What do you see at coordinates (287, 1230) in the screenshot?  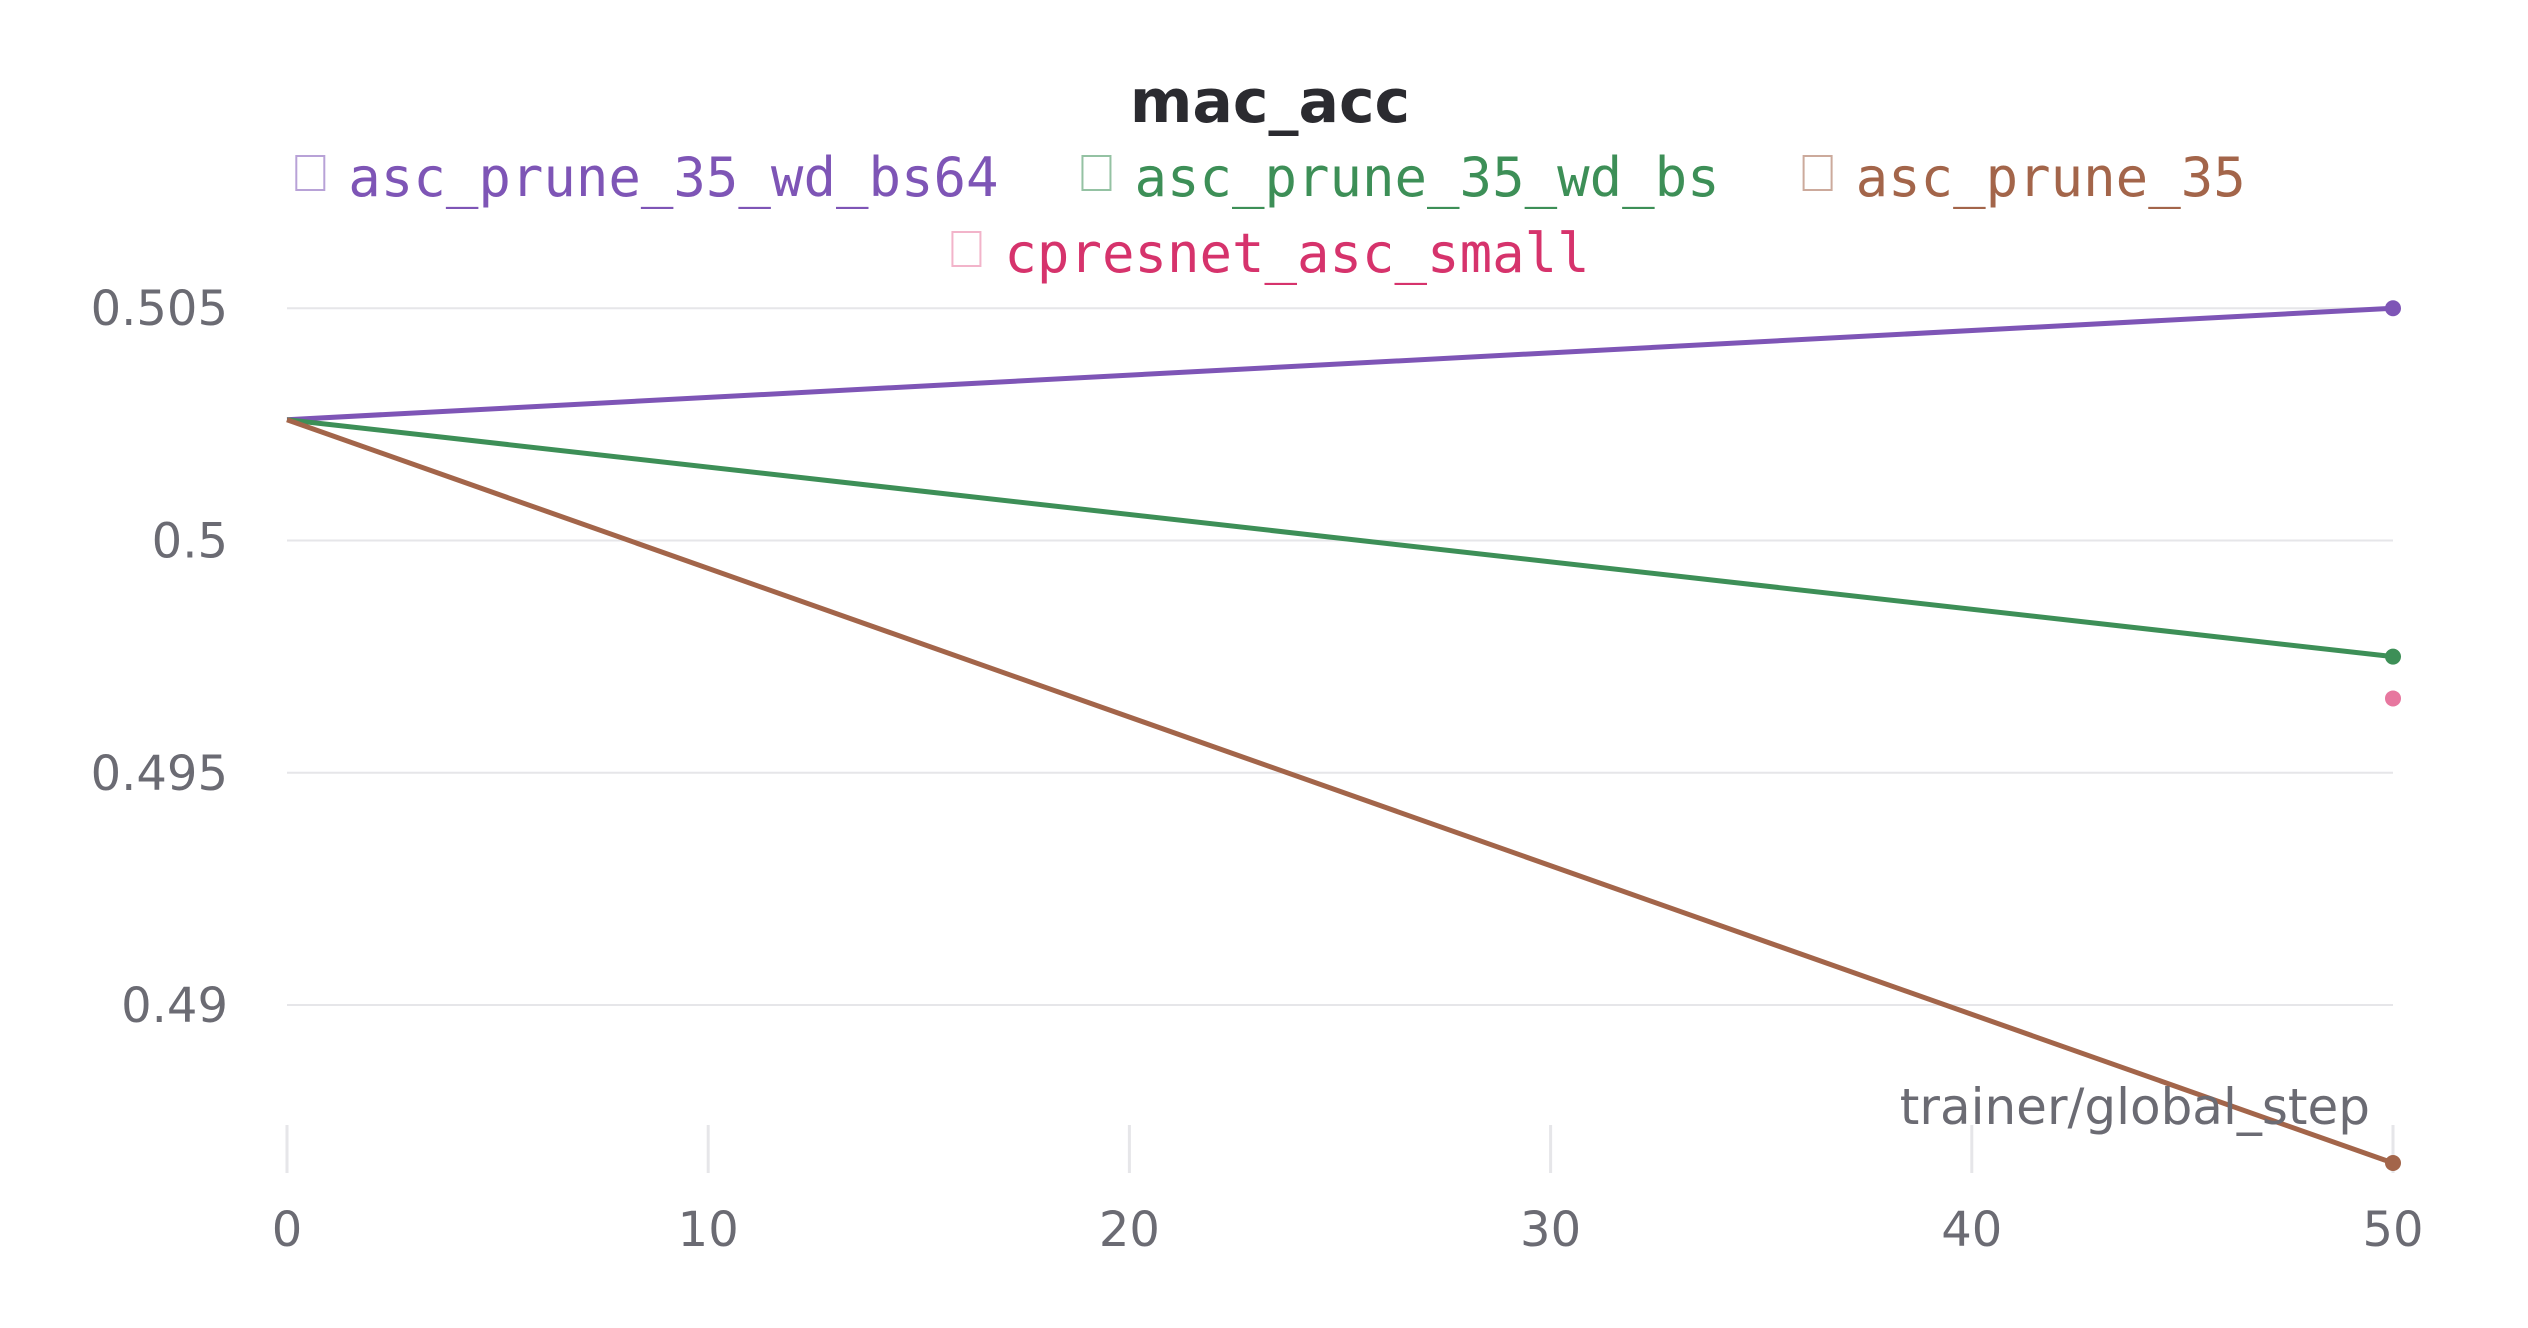 I see `x-tick-label: 0` at bounding box center [287, 1230].